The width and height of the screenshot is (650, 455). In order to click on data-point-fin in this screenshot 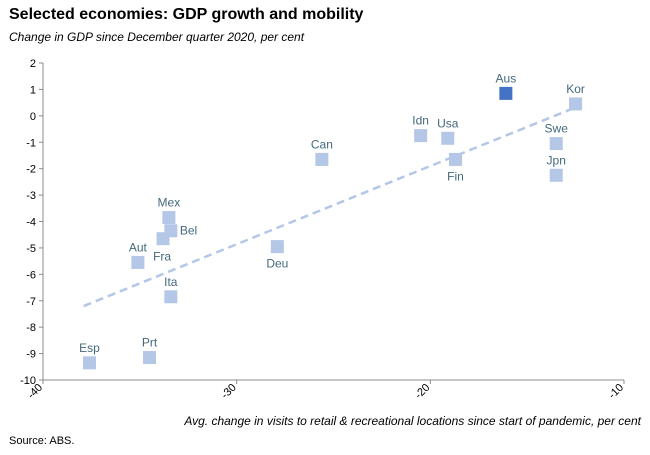, I will do `click(456, 159)`.